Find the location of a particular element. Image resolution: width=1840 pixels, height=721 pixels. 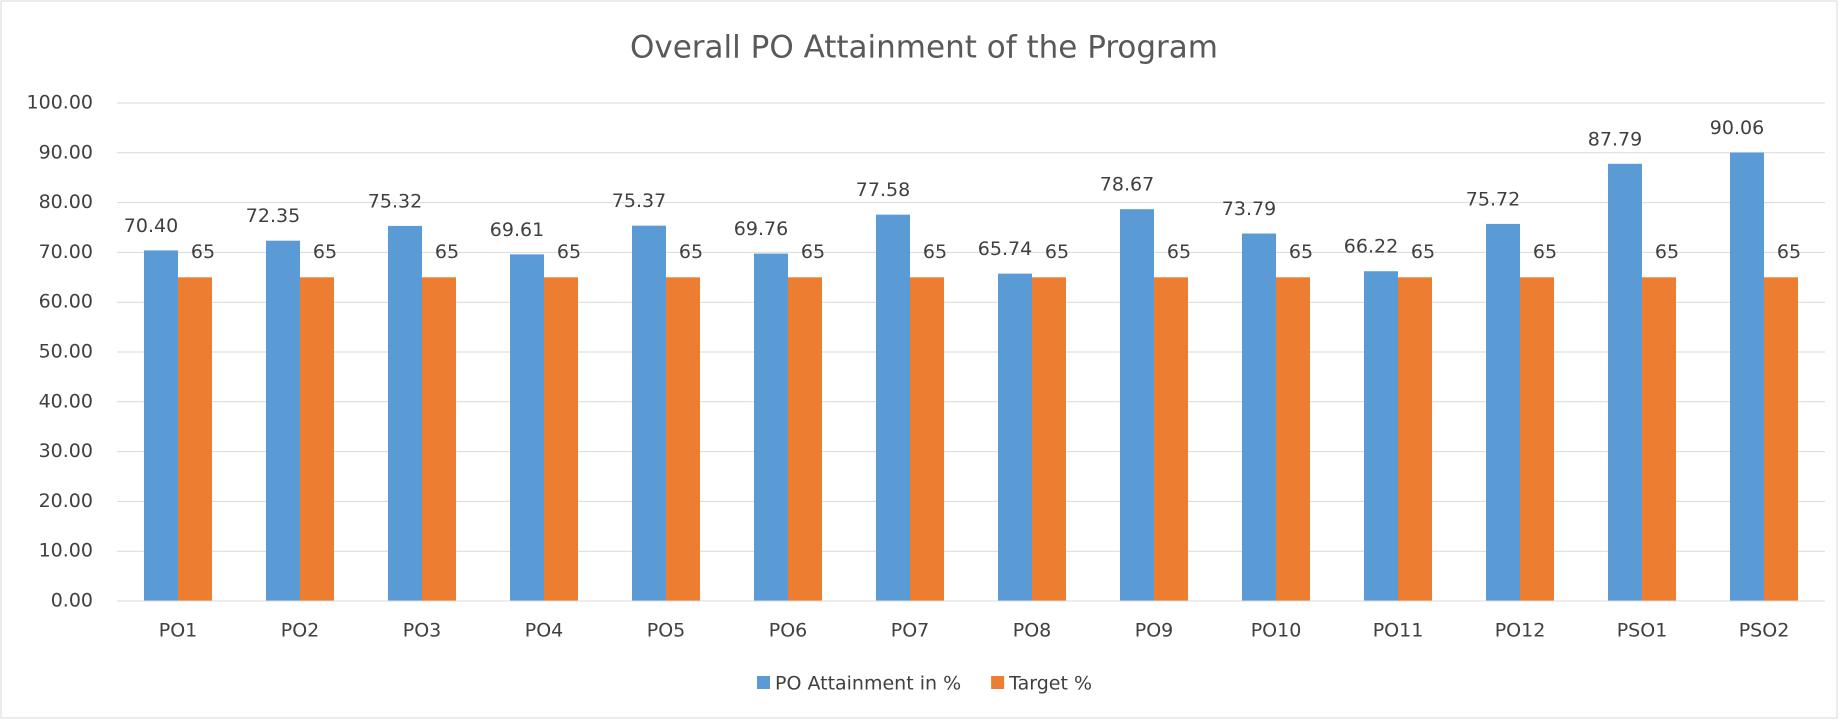

data-label: 78.67 is located at coordinates (1127, 185).